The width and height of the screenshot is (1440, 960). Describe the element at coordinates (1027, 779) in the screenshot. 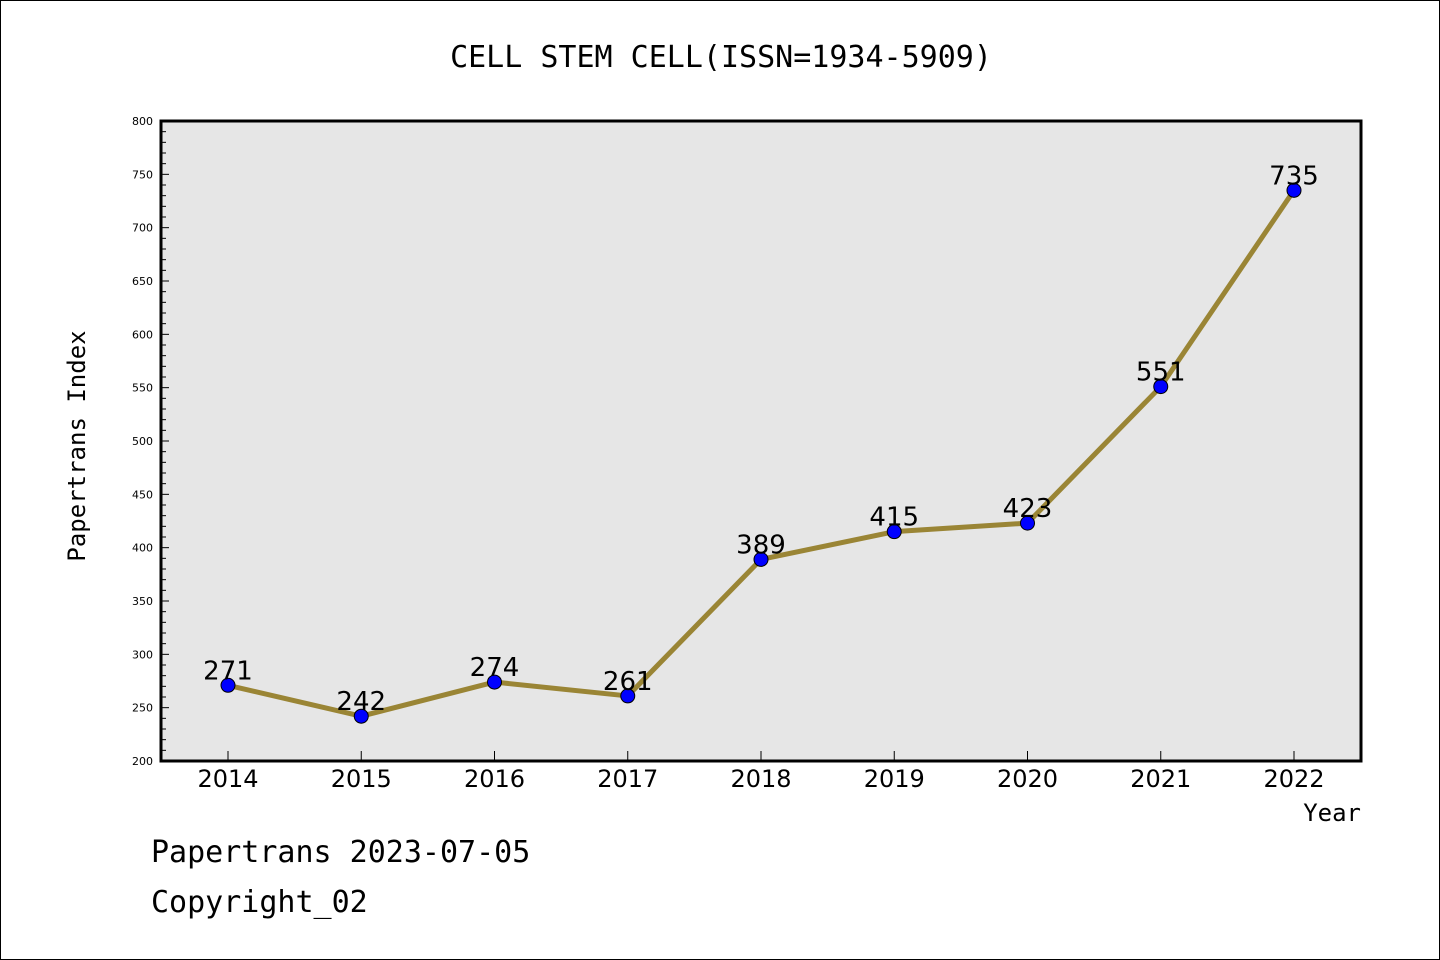

I see `x-tick-label: 2020` at that location.